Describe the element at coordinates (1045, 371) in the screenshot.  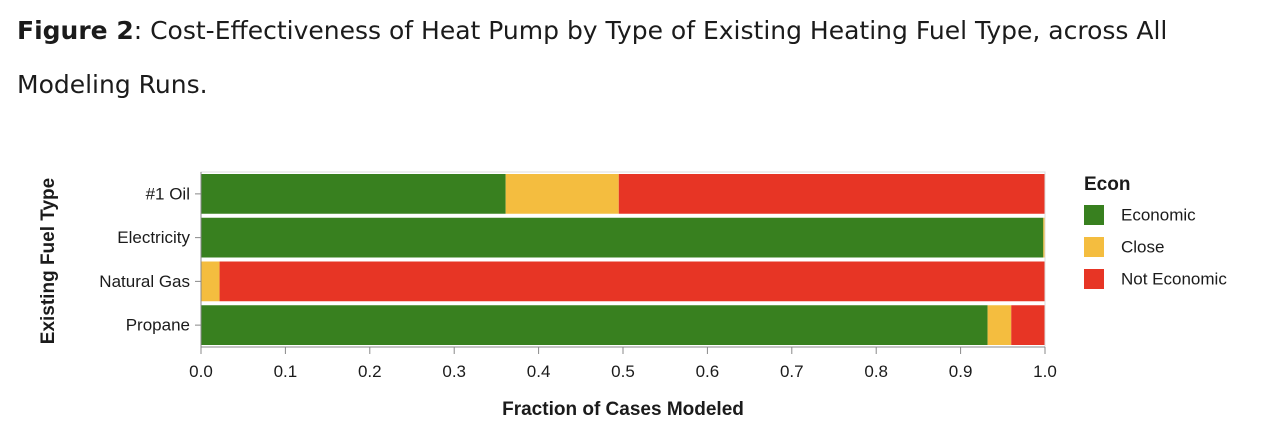
I see `x-tick-label-10: 1.0` at that location.